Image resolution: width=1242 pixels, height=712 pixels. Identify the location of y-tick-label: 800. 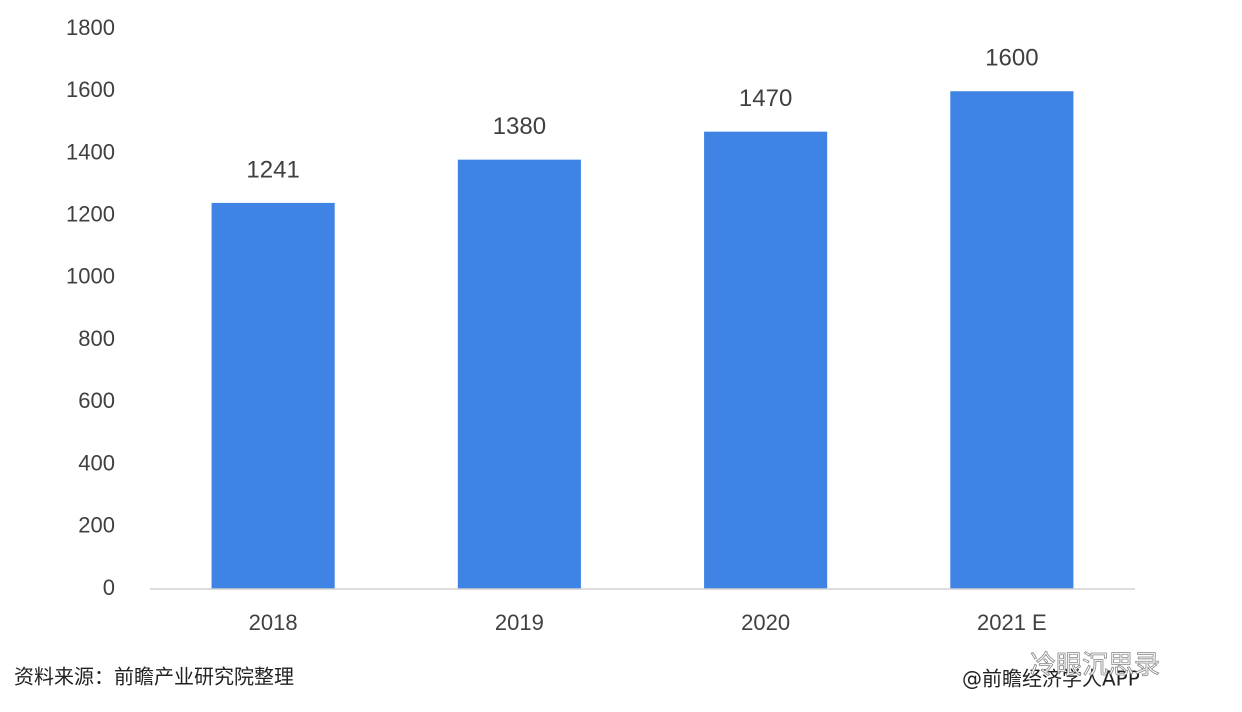
(96, 338).